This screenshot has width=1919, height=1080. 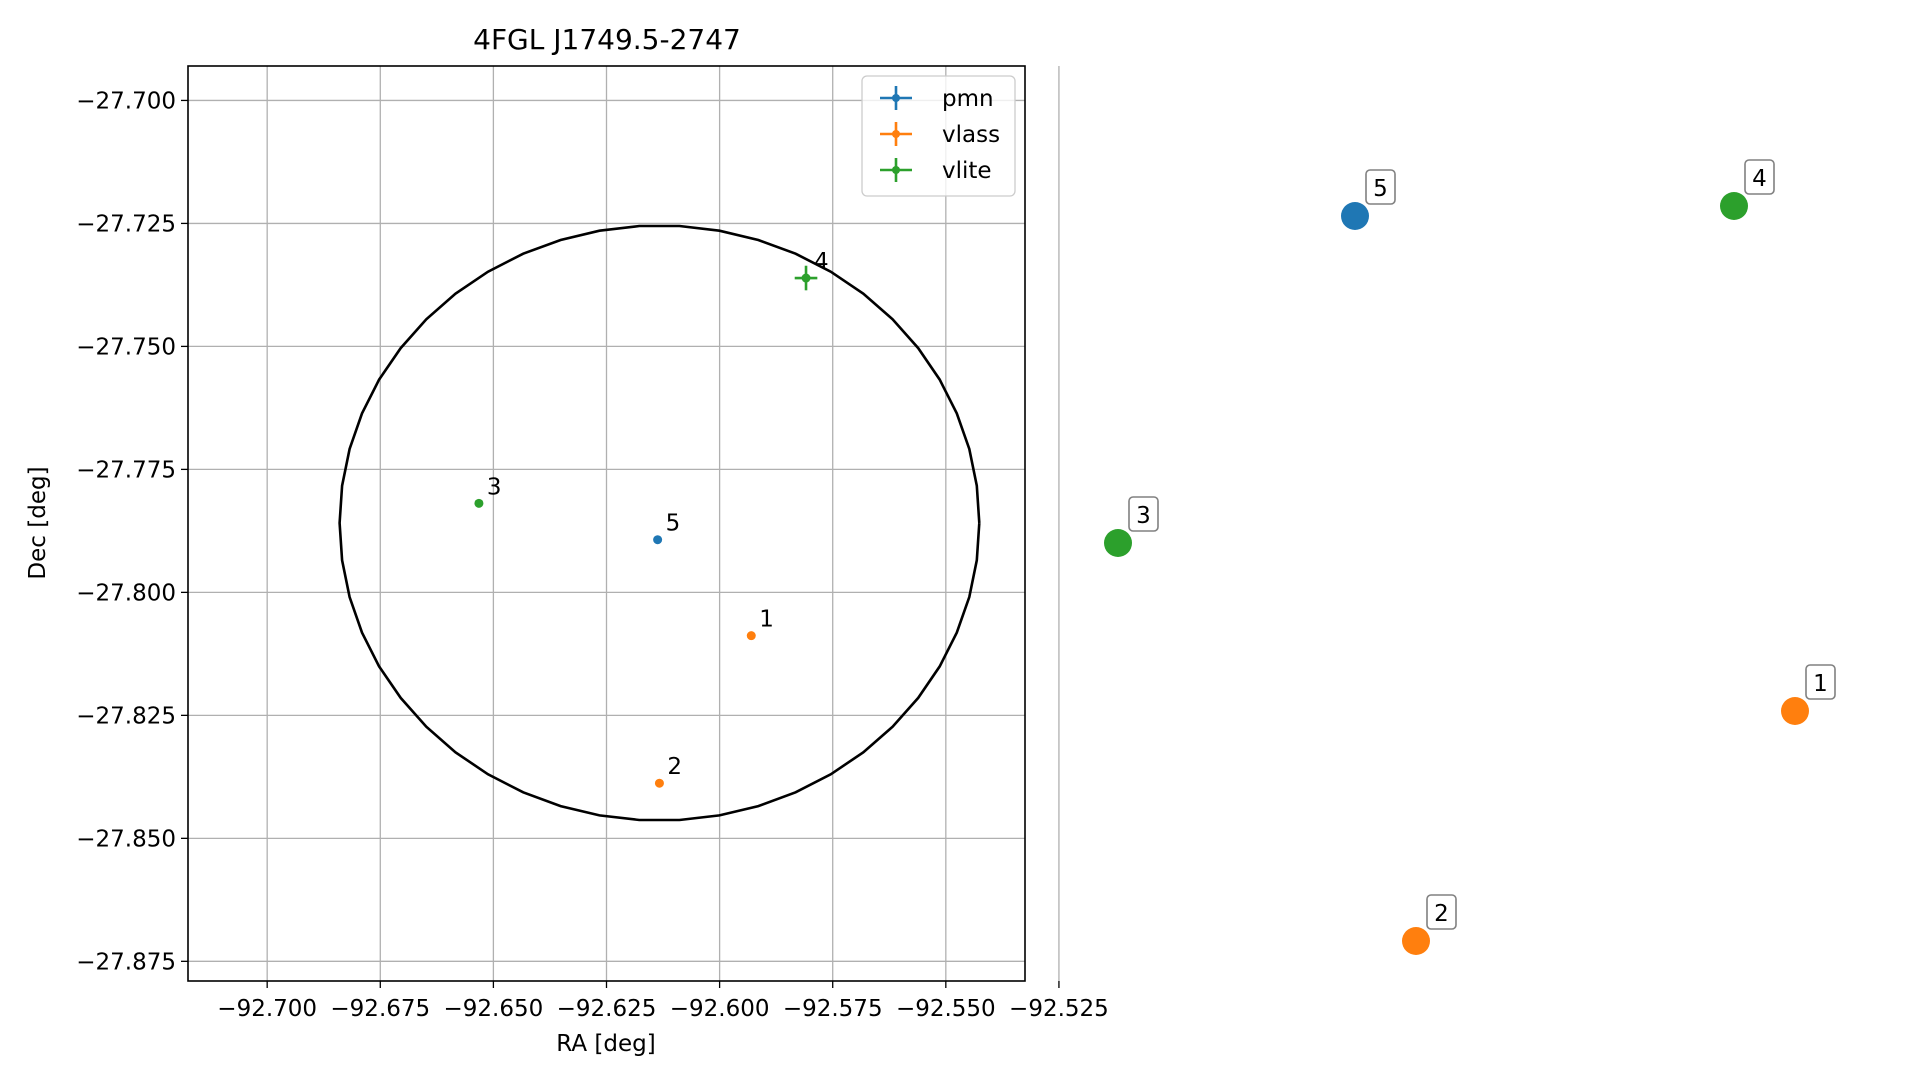 What do you see at coordinates (720, 1009) in the screenshot?
I see `x-tick-label: −92.600` at bounding box center [720, 1009].